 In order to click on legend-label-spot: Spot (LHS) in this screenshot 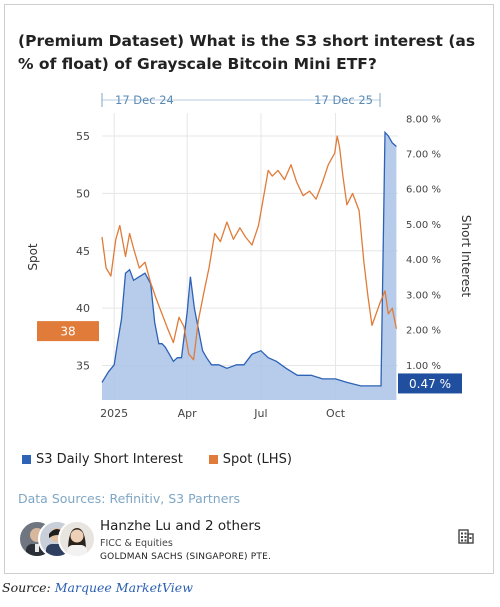, I will do `click(257, 459)`.